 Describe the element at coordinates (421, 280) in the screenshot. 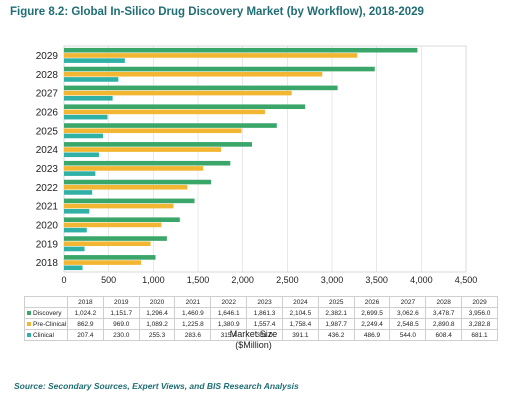

I see `x-tick-label: 4,000` at that location.